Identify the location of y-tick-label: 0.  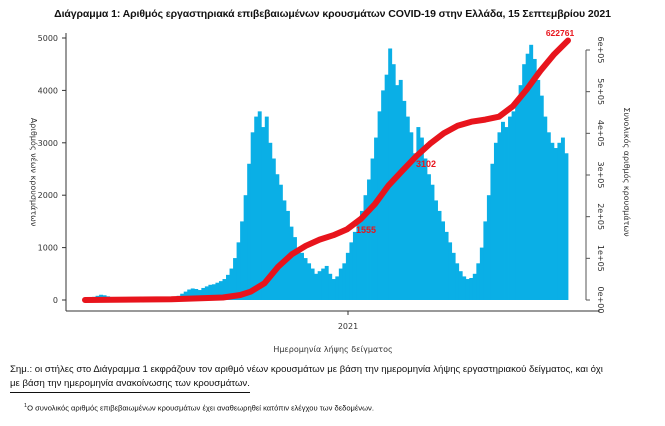
(55, 300).